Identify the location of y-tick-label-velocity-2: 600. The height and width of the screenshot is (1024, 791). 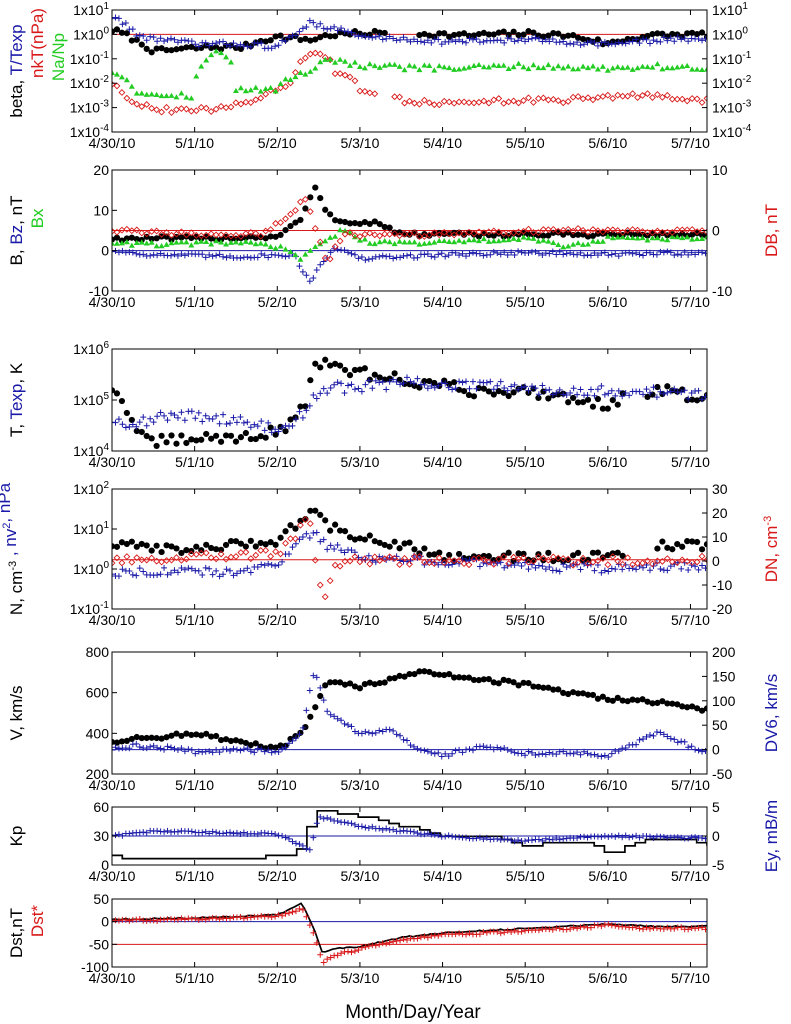
(98, 693).